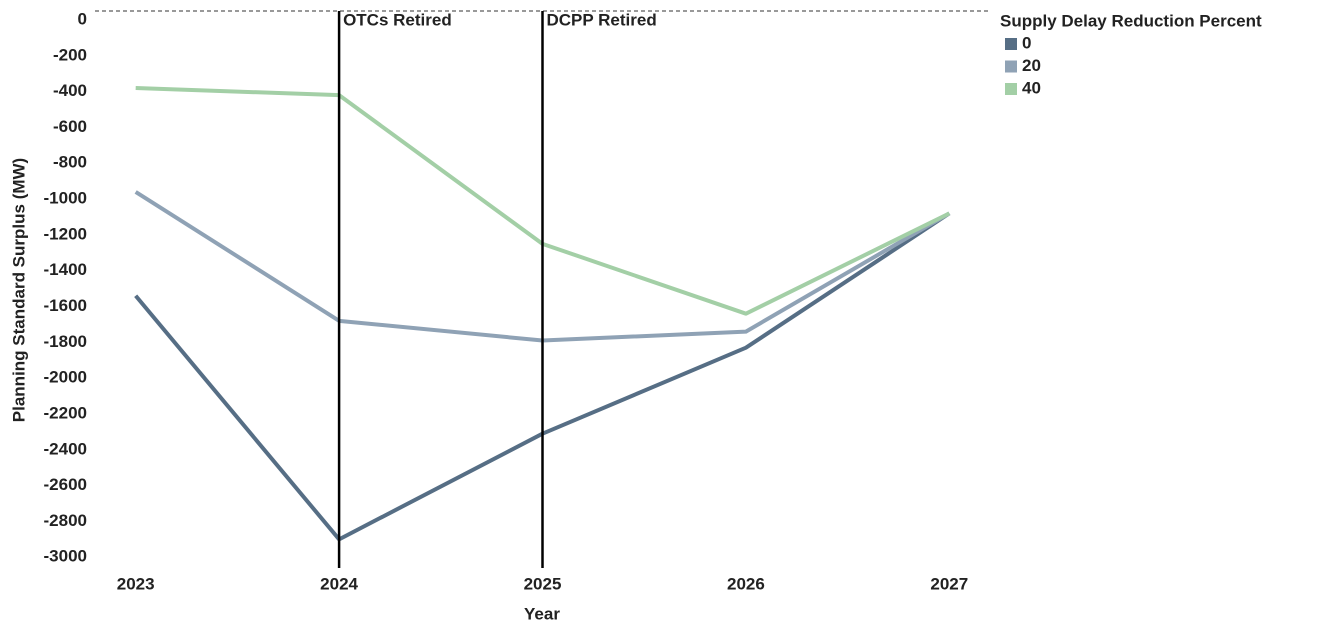  What do you see at coordinates (1026, 42) in the screenshot?
I see `legend-label: 0` at bounding box center [1026, 42].